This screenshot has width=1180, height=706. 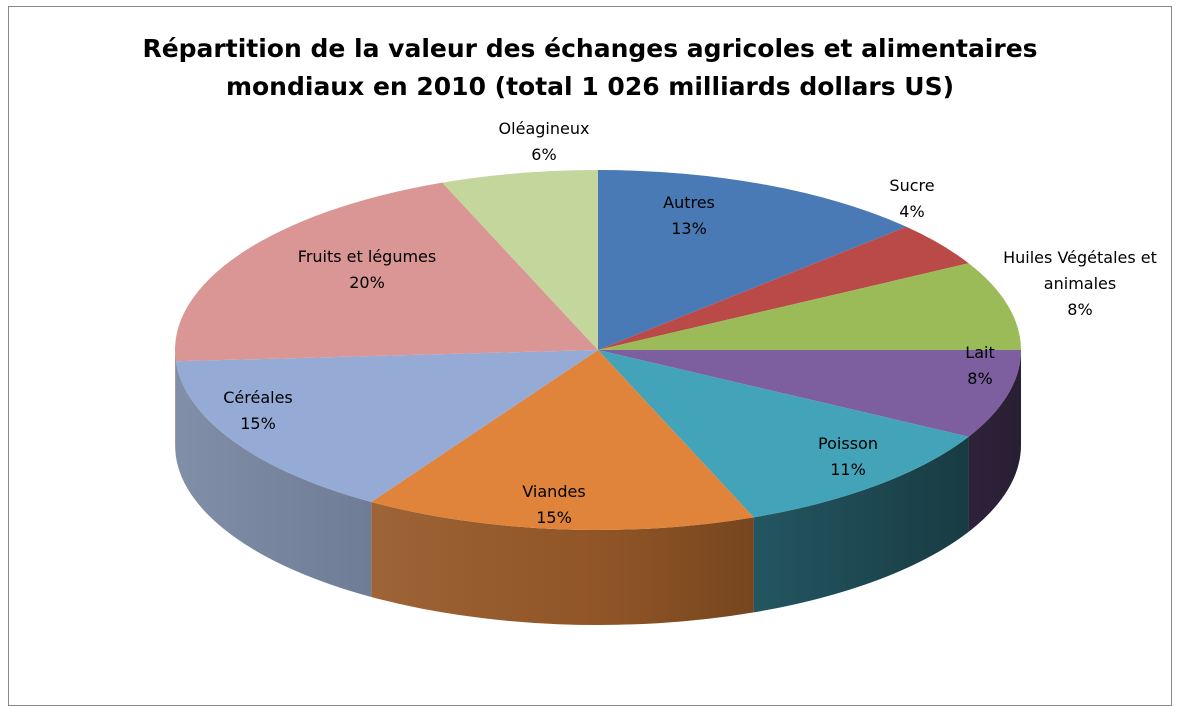 What do you see at coordinates (544, 142) in the screenshot?
I see `data-label: Oléagineux 6%` at bounding box center [544, 142].